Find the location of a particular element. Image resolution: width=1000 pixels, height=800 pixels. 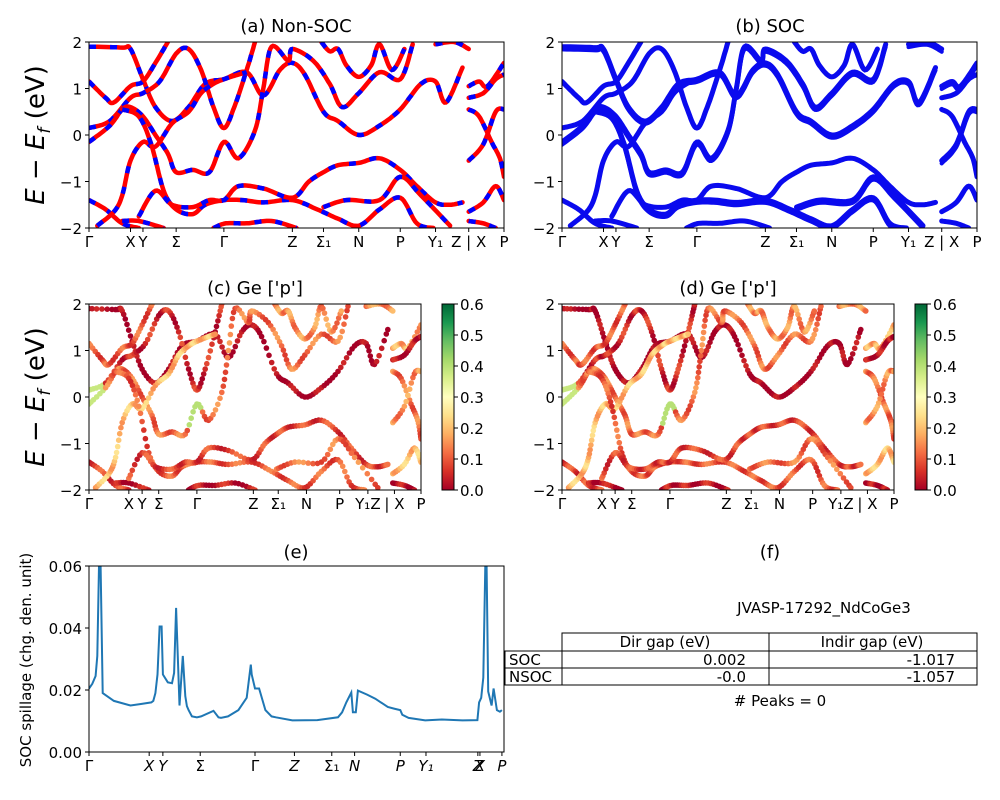

panel-d-colorbar-label: 0.2 is located at coordinates (945, 429).